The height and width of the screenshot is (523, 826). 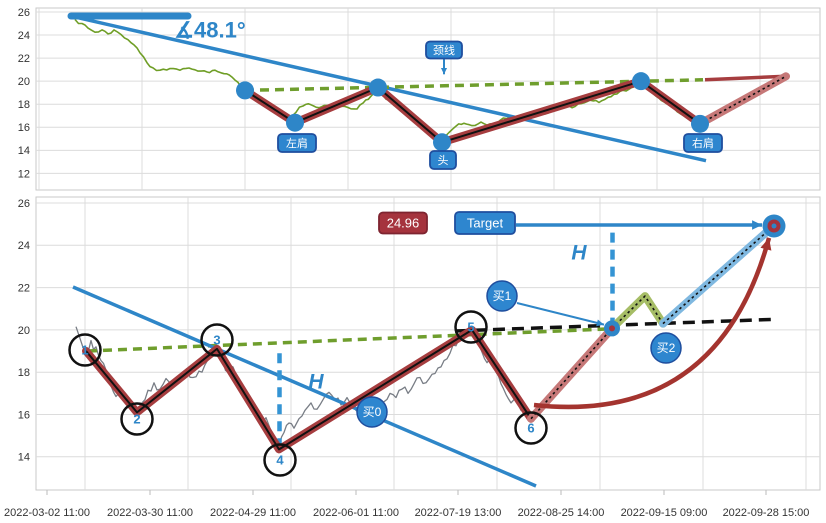 I want to click on target-label-text: Target, so click(x=485, y=223).